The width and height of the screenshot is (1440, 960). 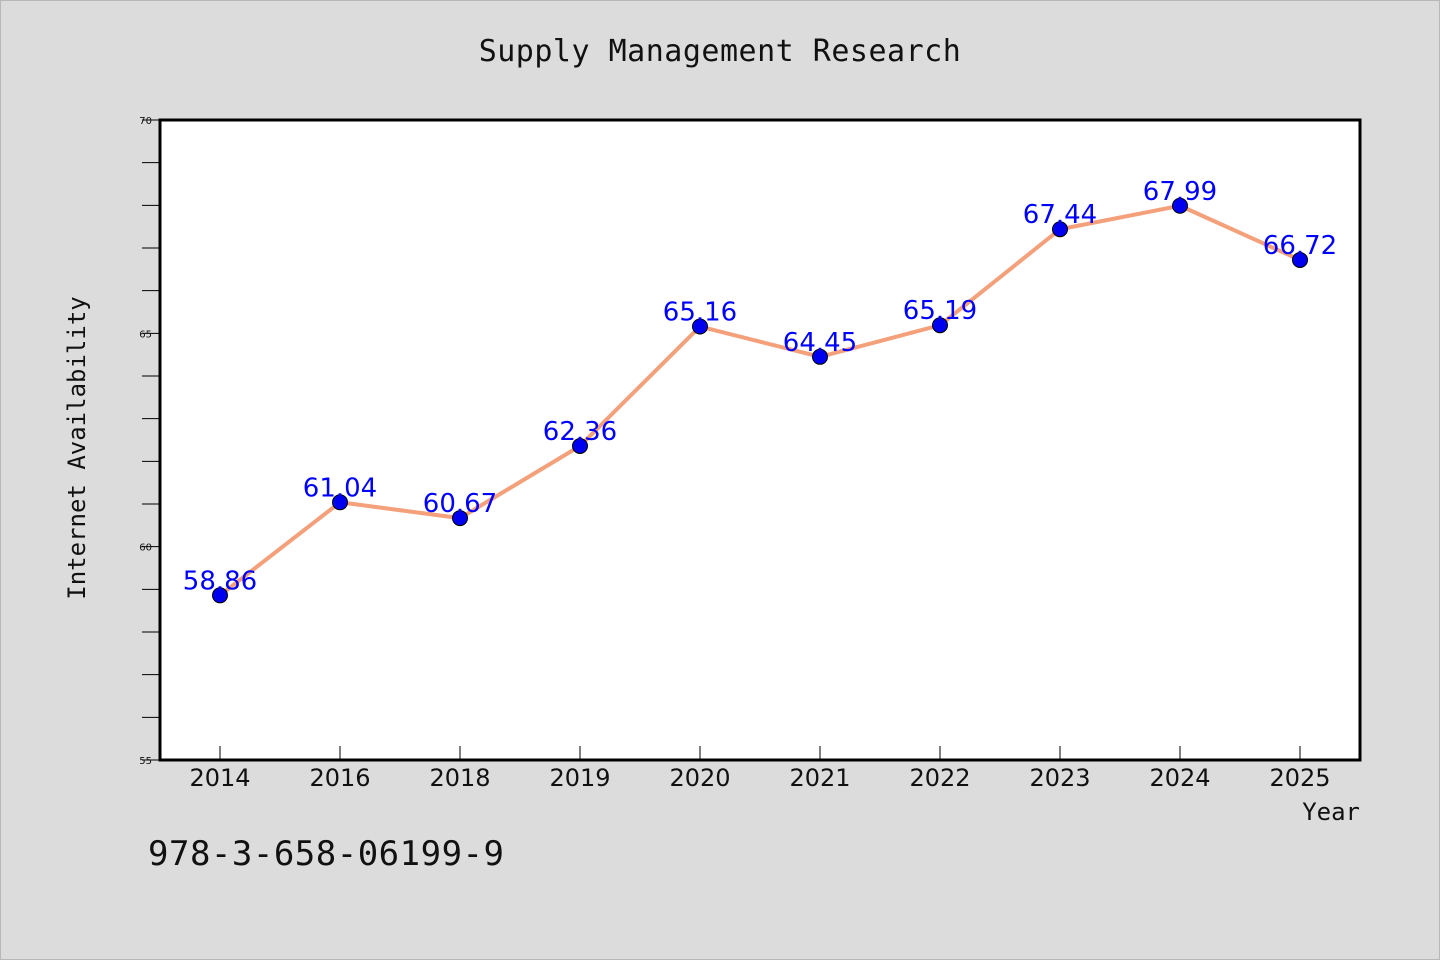 What do you see at coordinates (145, 761) in the screenshot?
I see `y-tick-label: 55` at bounding box center [145, 761].